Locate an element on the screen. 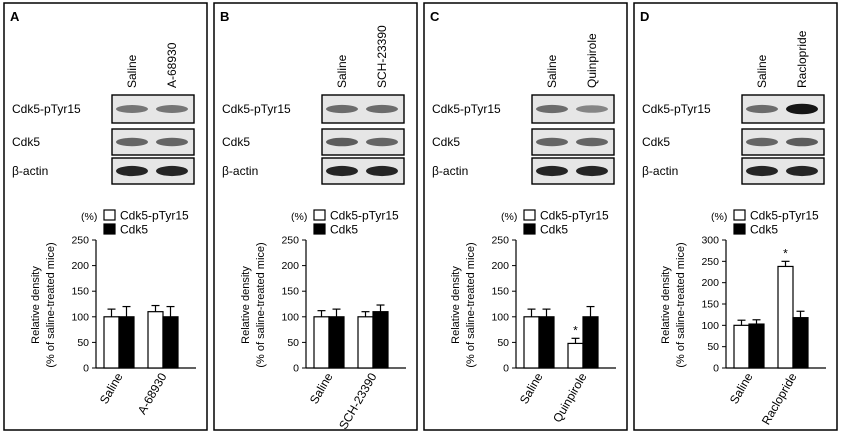  category-label: A-68930 is located at coordinates (152, 393).